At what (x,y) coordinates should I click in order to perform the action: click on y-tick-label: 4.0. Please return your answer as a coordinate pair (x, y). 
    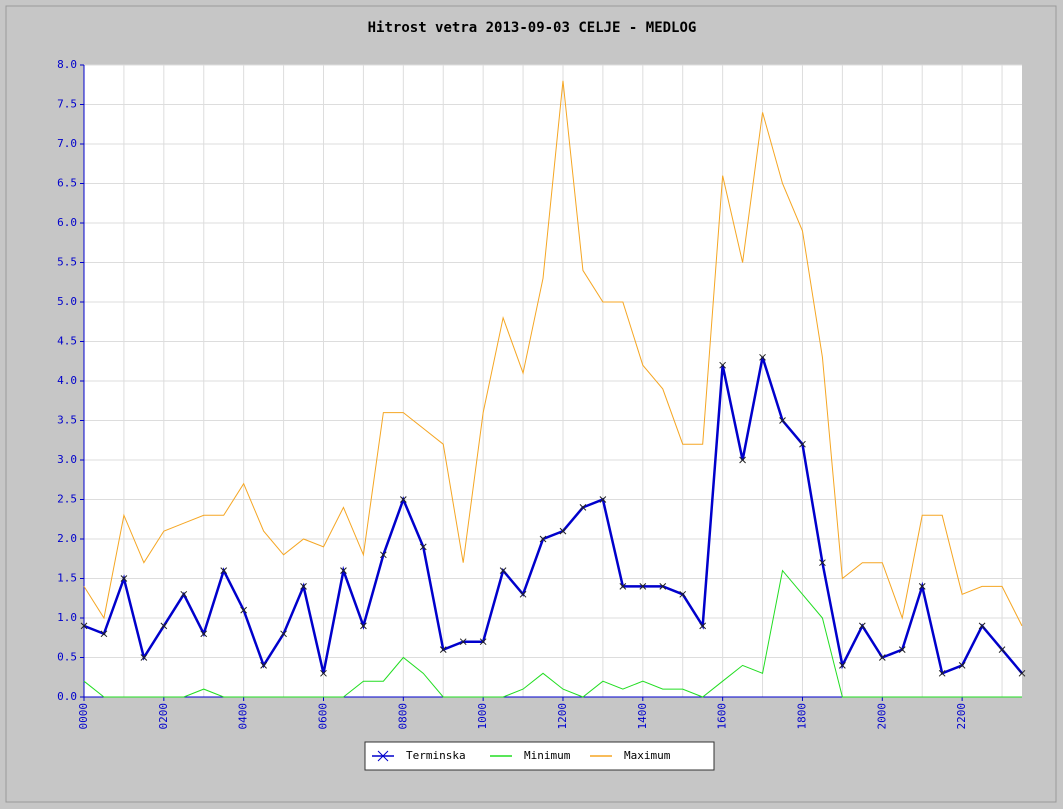
    Looking at the image, I should click on (67, 380).